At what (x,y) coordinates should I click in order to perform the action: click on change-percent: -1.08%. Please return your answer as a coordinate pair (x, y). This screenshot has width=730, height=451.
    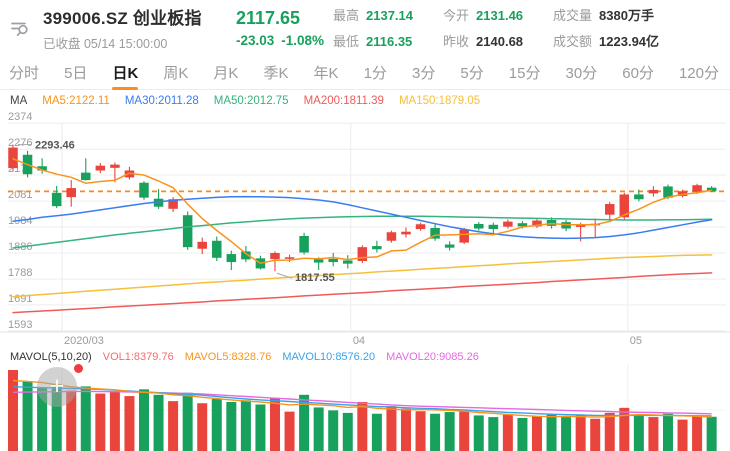
    Looking at the image, I should click on (303, 40).